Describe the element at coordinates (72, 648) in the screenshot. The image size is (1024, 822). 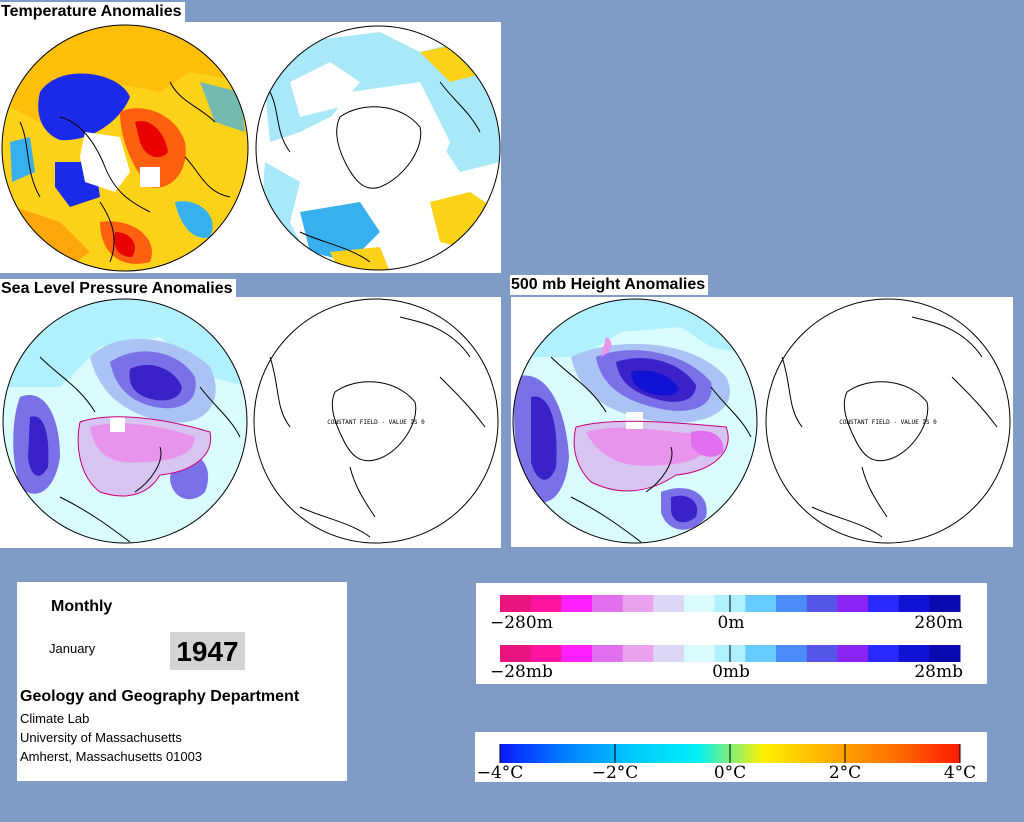
I see `month-label: January` at that location.